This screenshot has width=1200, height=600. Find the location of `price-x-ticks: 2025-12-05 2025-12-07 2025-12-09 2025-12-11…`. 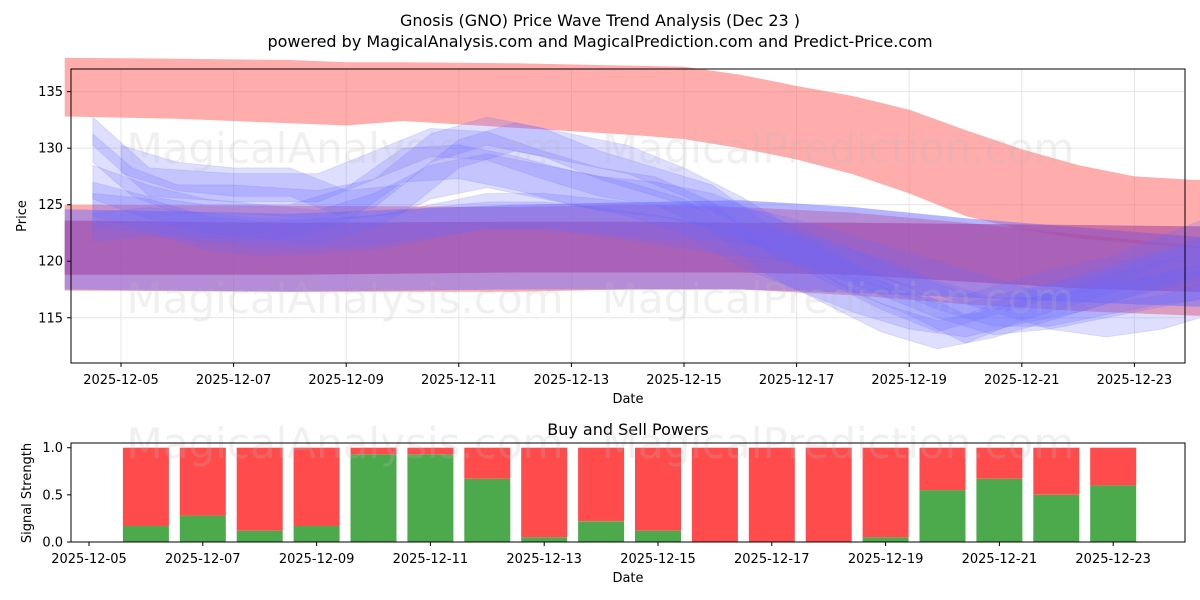

price-x-ticks: 2025-12-05 2025-12-07 2025-12-09 2025-12-11… is located at coordinates (627, 375).